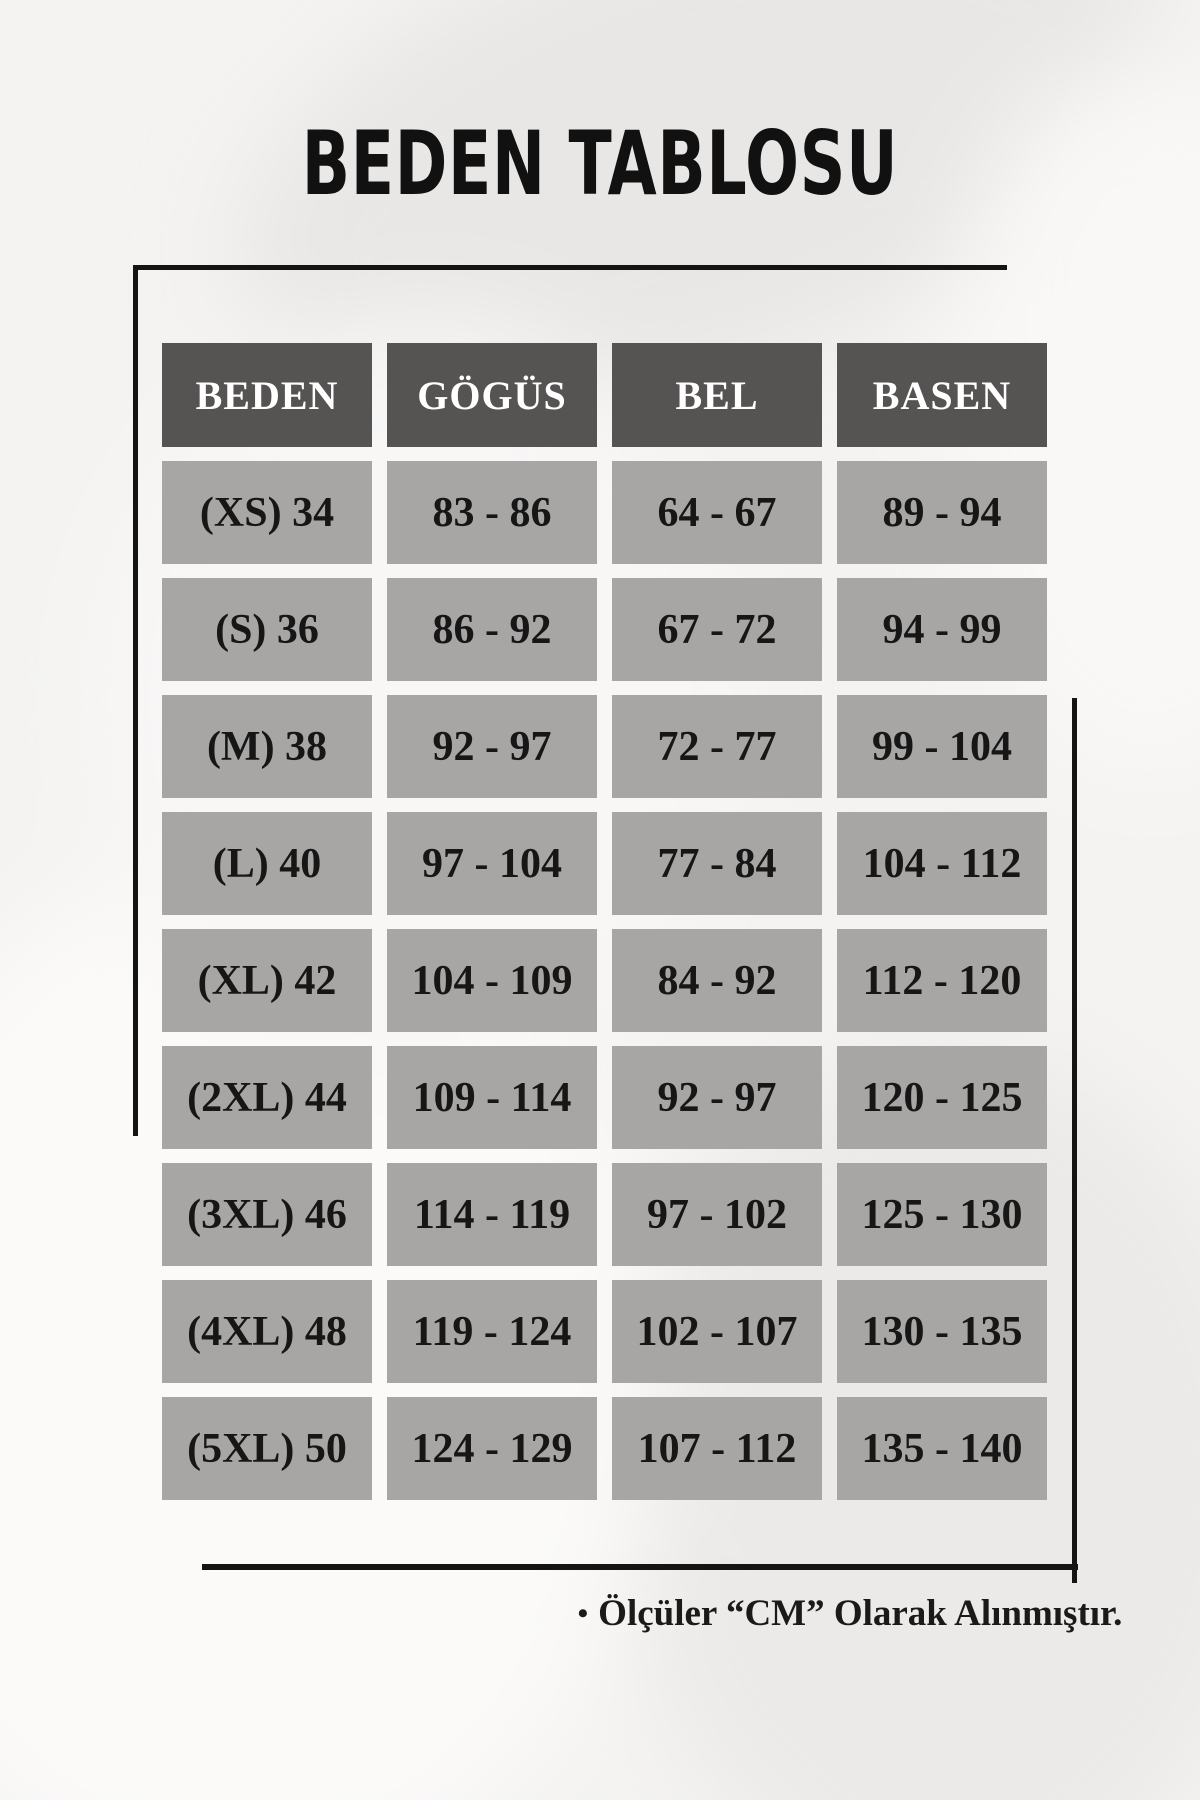 Image resolution: width=1200 pixels, height=1800 pixels. What do you see at coordinates (492, 1214) in the screenshot?
I see `table-cell: 114 - 119` at bounding box center [492, 1214].